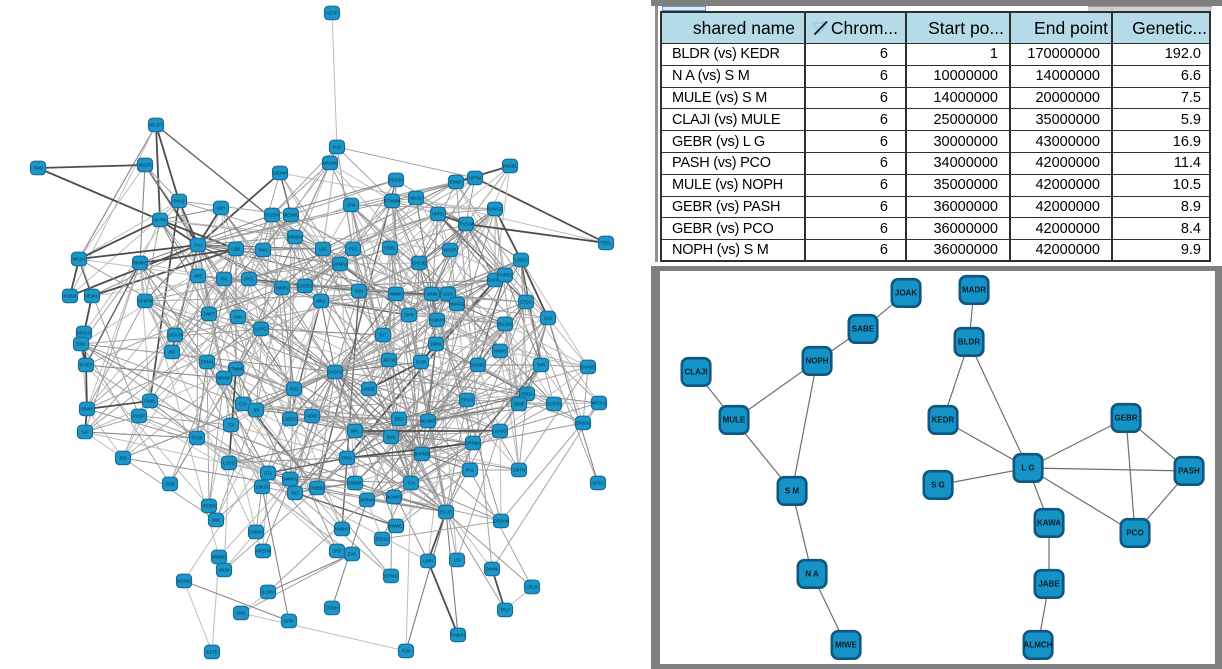 Image resolution: width=1222 pixels, height=669 pixels. I want to click on svg-text: DIPR, so click(409, 315).